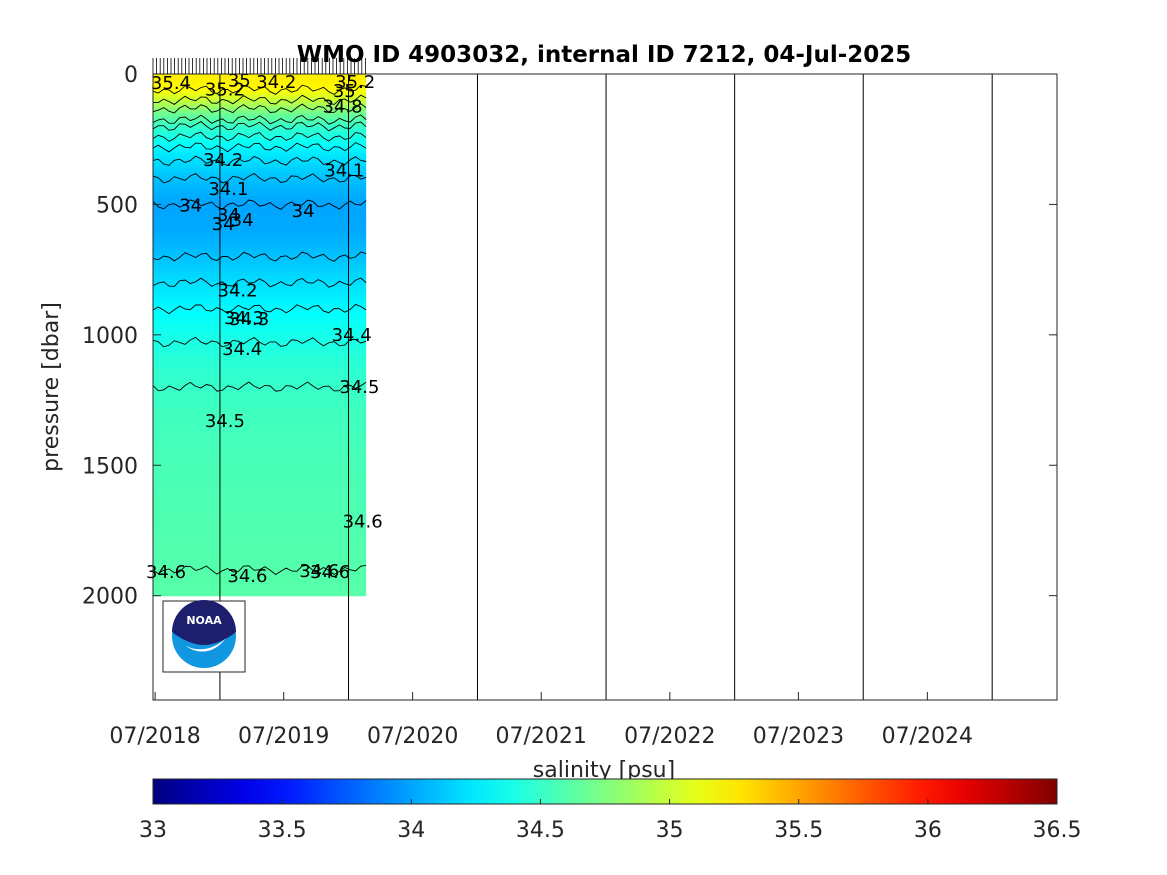  Describe the element at coordinates (283, 736) in the screenshot. I see `x-tick-label: 07/2019` at that location.